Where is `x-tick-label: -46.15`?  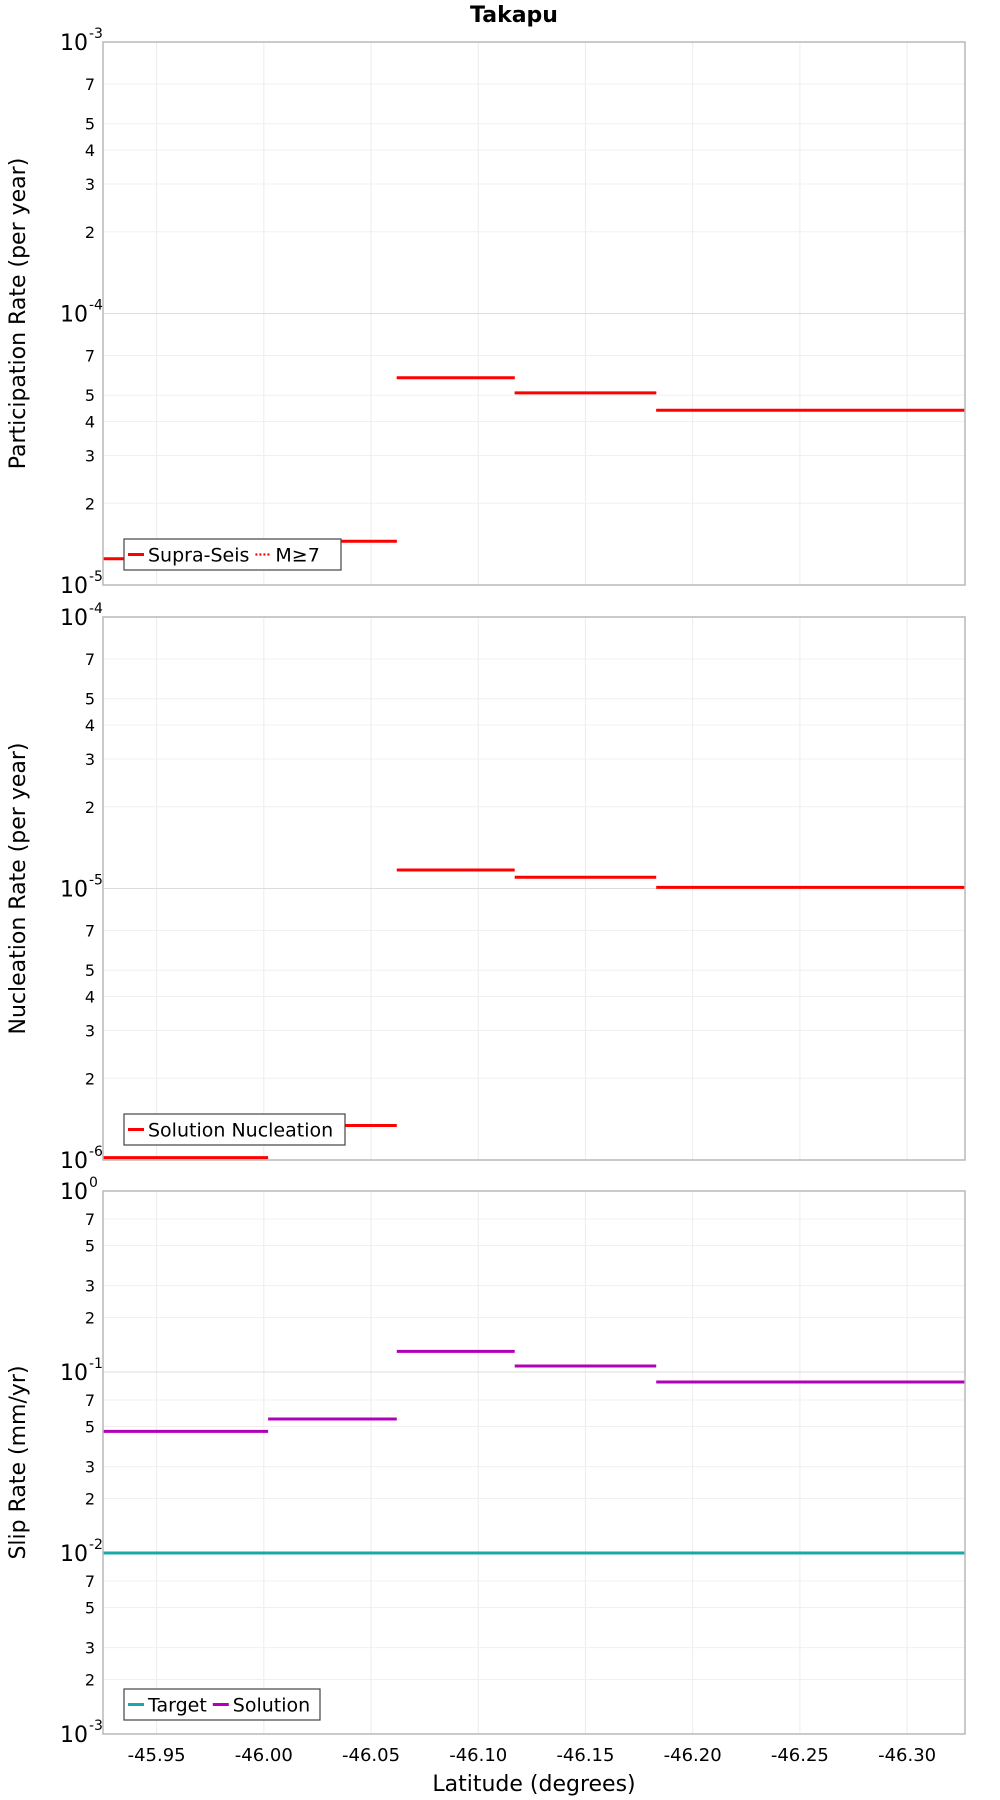
x-tick-label: -46.15 is located at coordinates (585, 1755).